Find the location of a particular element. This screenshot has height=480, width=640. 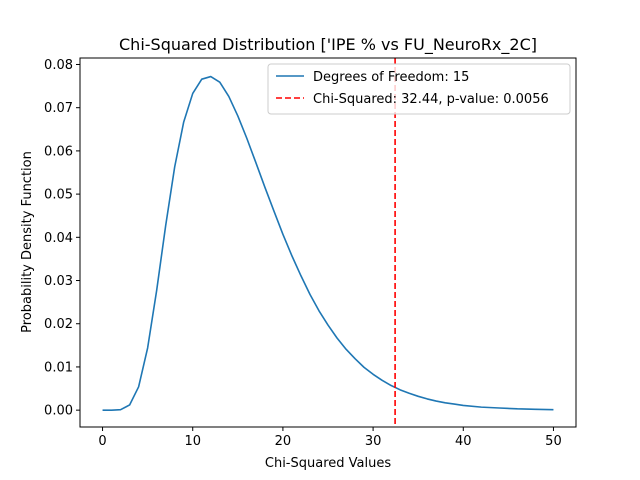

y-tick-label: 0.03 is located at coordinates (58, 281).